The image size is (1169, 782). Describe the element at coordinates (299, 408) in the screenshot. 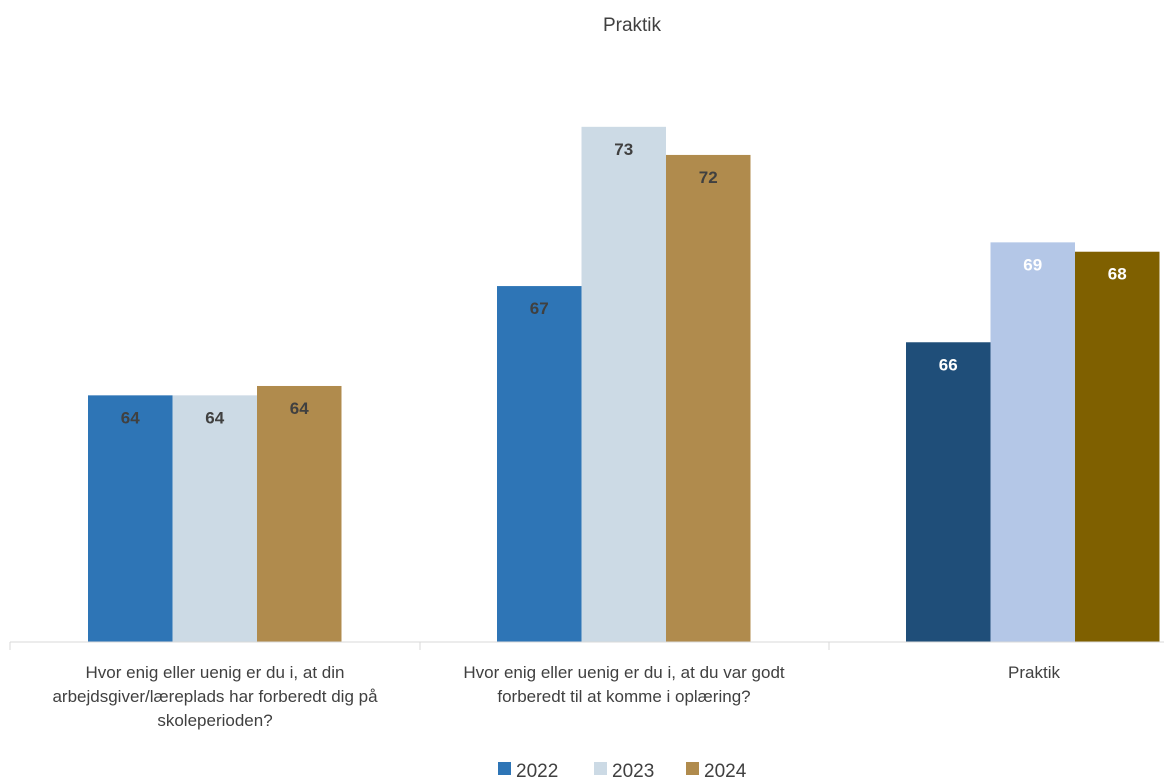

I see `data-label-2024-cat1: 64` at that location.